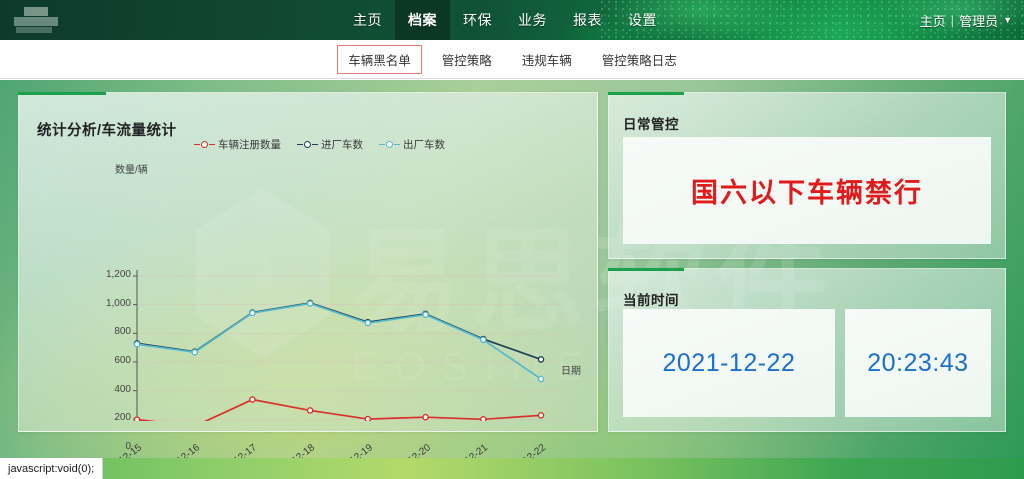 The width and height of the screenshot is (1024, 479). What do you see at coordinates (107, 131) in the screenshot?
I see `chart-title: 统计分析/车流量统计` at bounding box center [107, 131].